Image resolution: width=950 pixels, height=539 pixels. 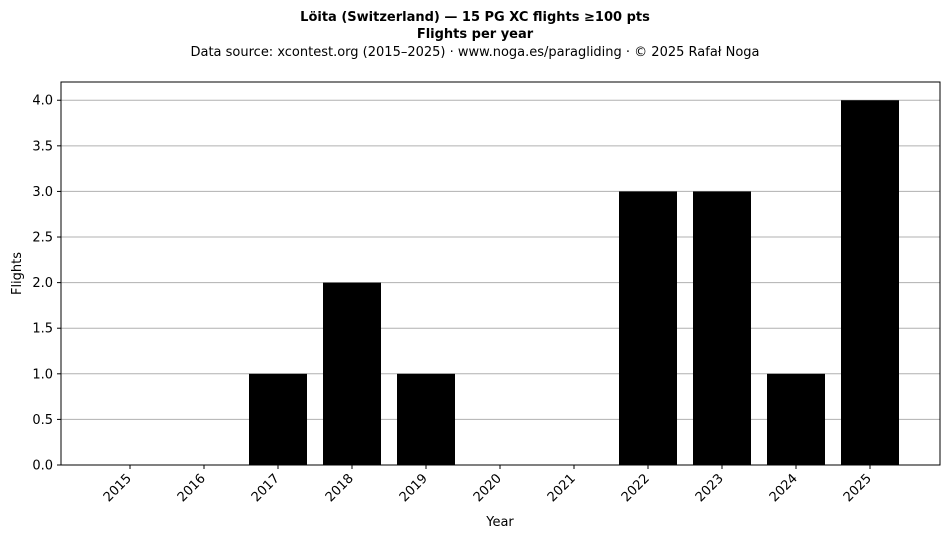 I want to click on x-tick-label: 2017, so click(x=266, y=488).